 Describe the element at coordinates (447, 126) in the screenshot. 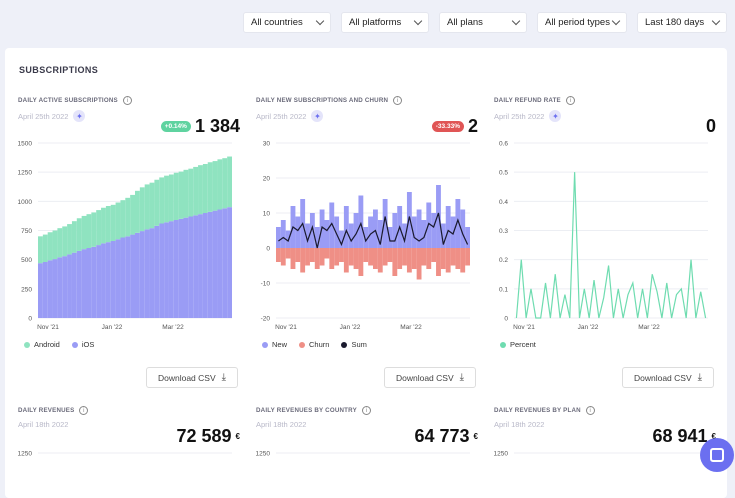

I see `change-badge: -33.33%` at that location.